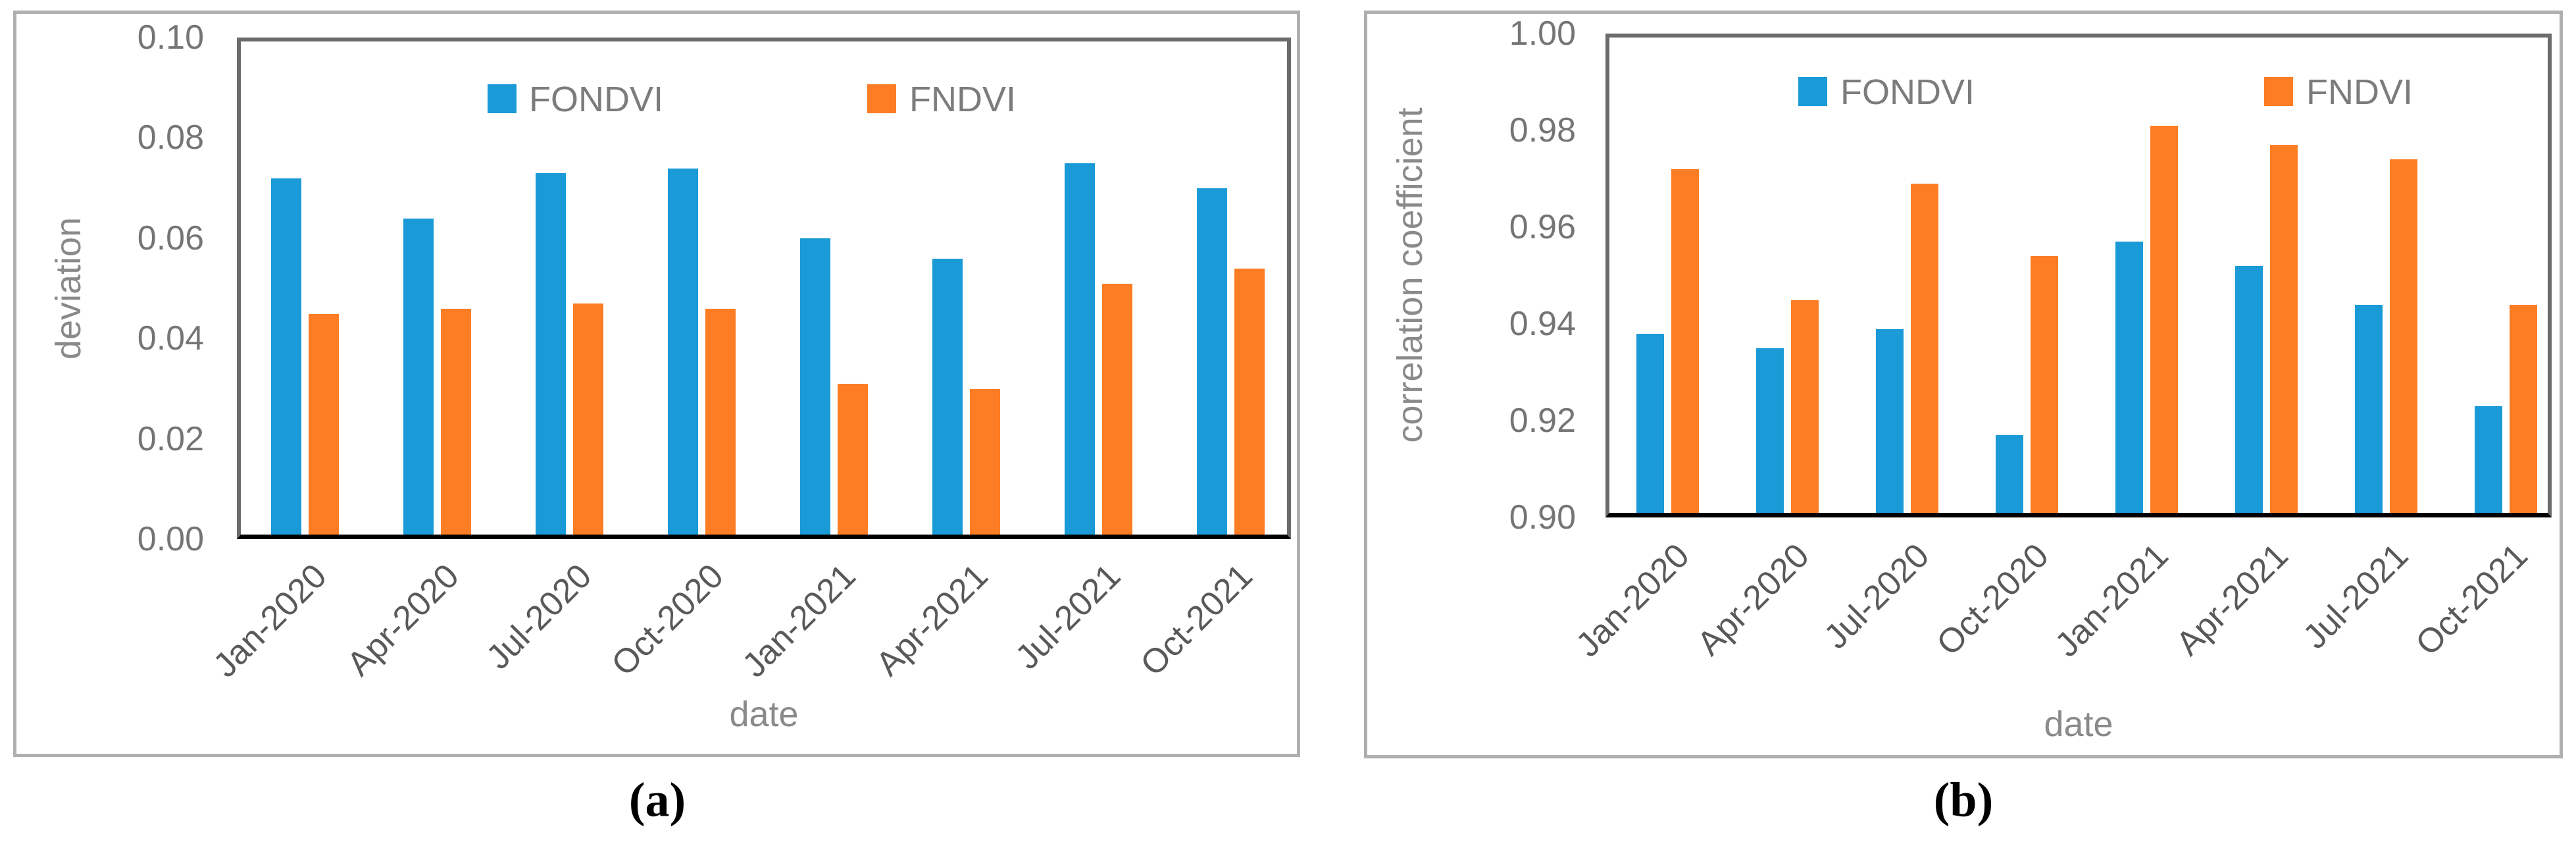  I want to click on y-tick-label: 0.90, so click(1542, 517).